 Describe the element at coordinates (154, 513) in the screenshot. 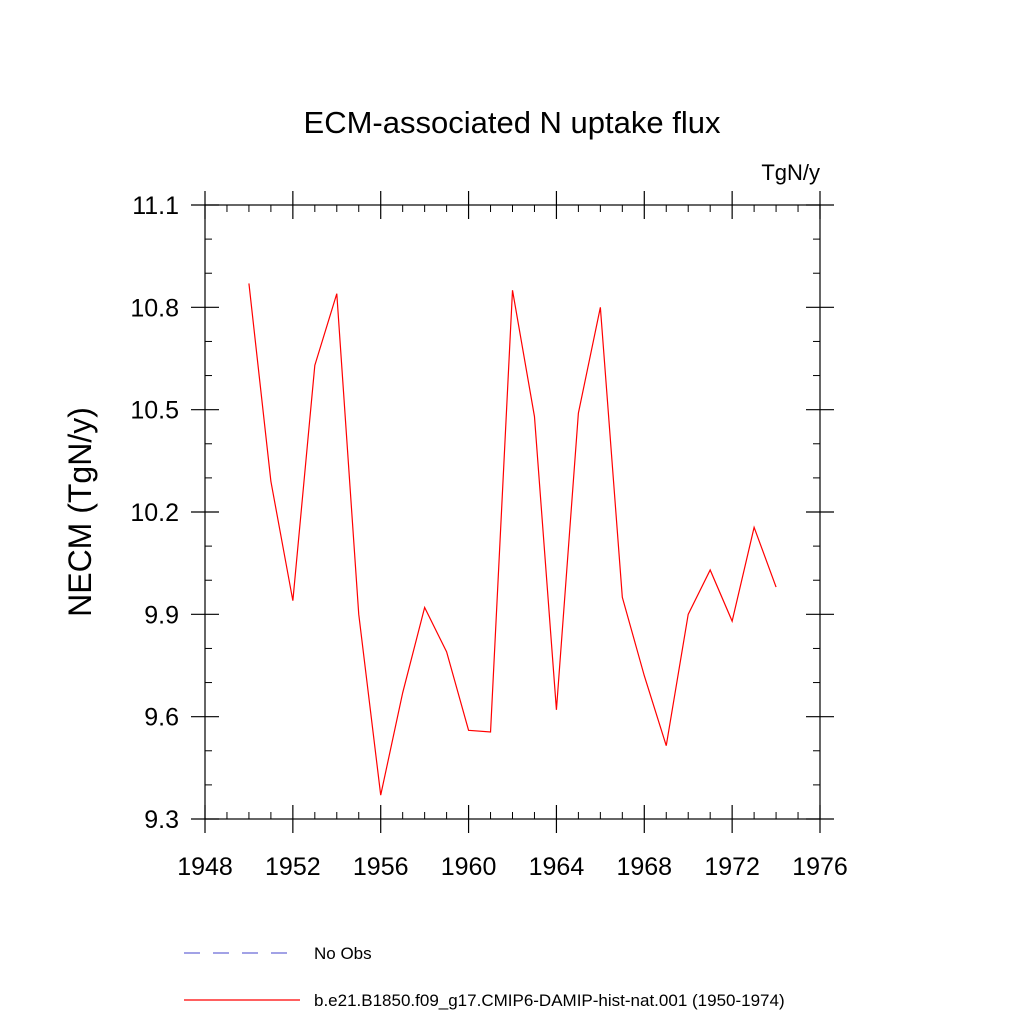

I see `y-tick-label: 10.2` at that location.